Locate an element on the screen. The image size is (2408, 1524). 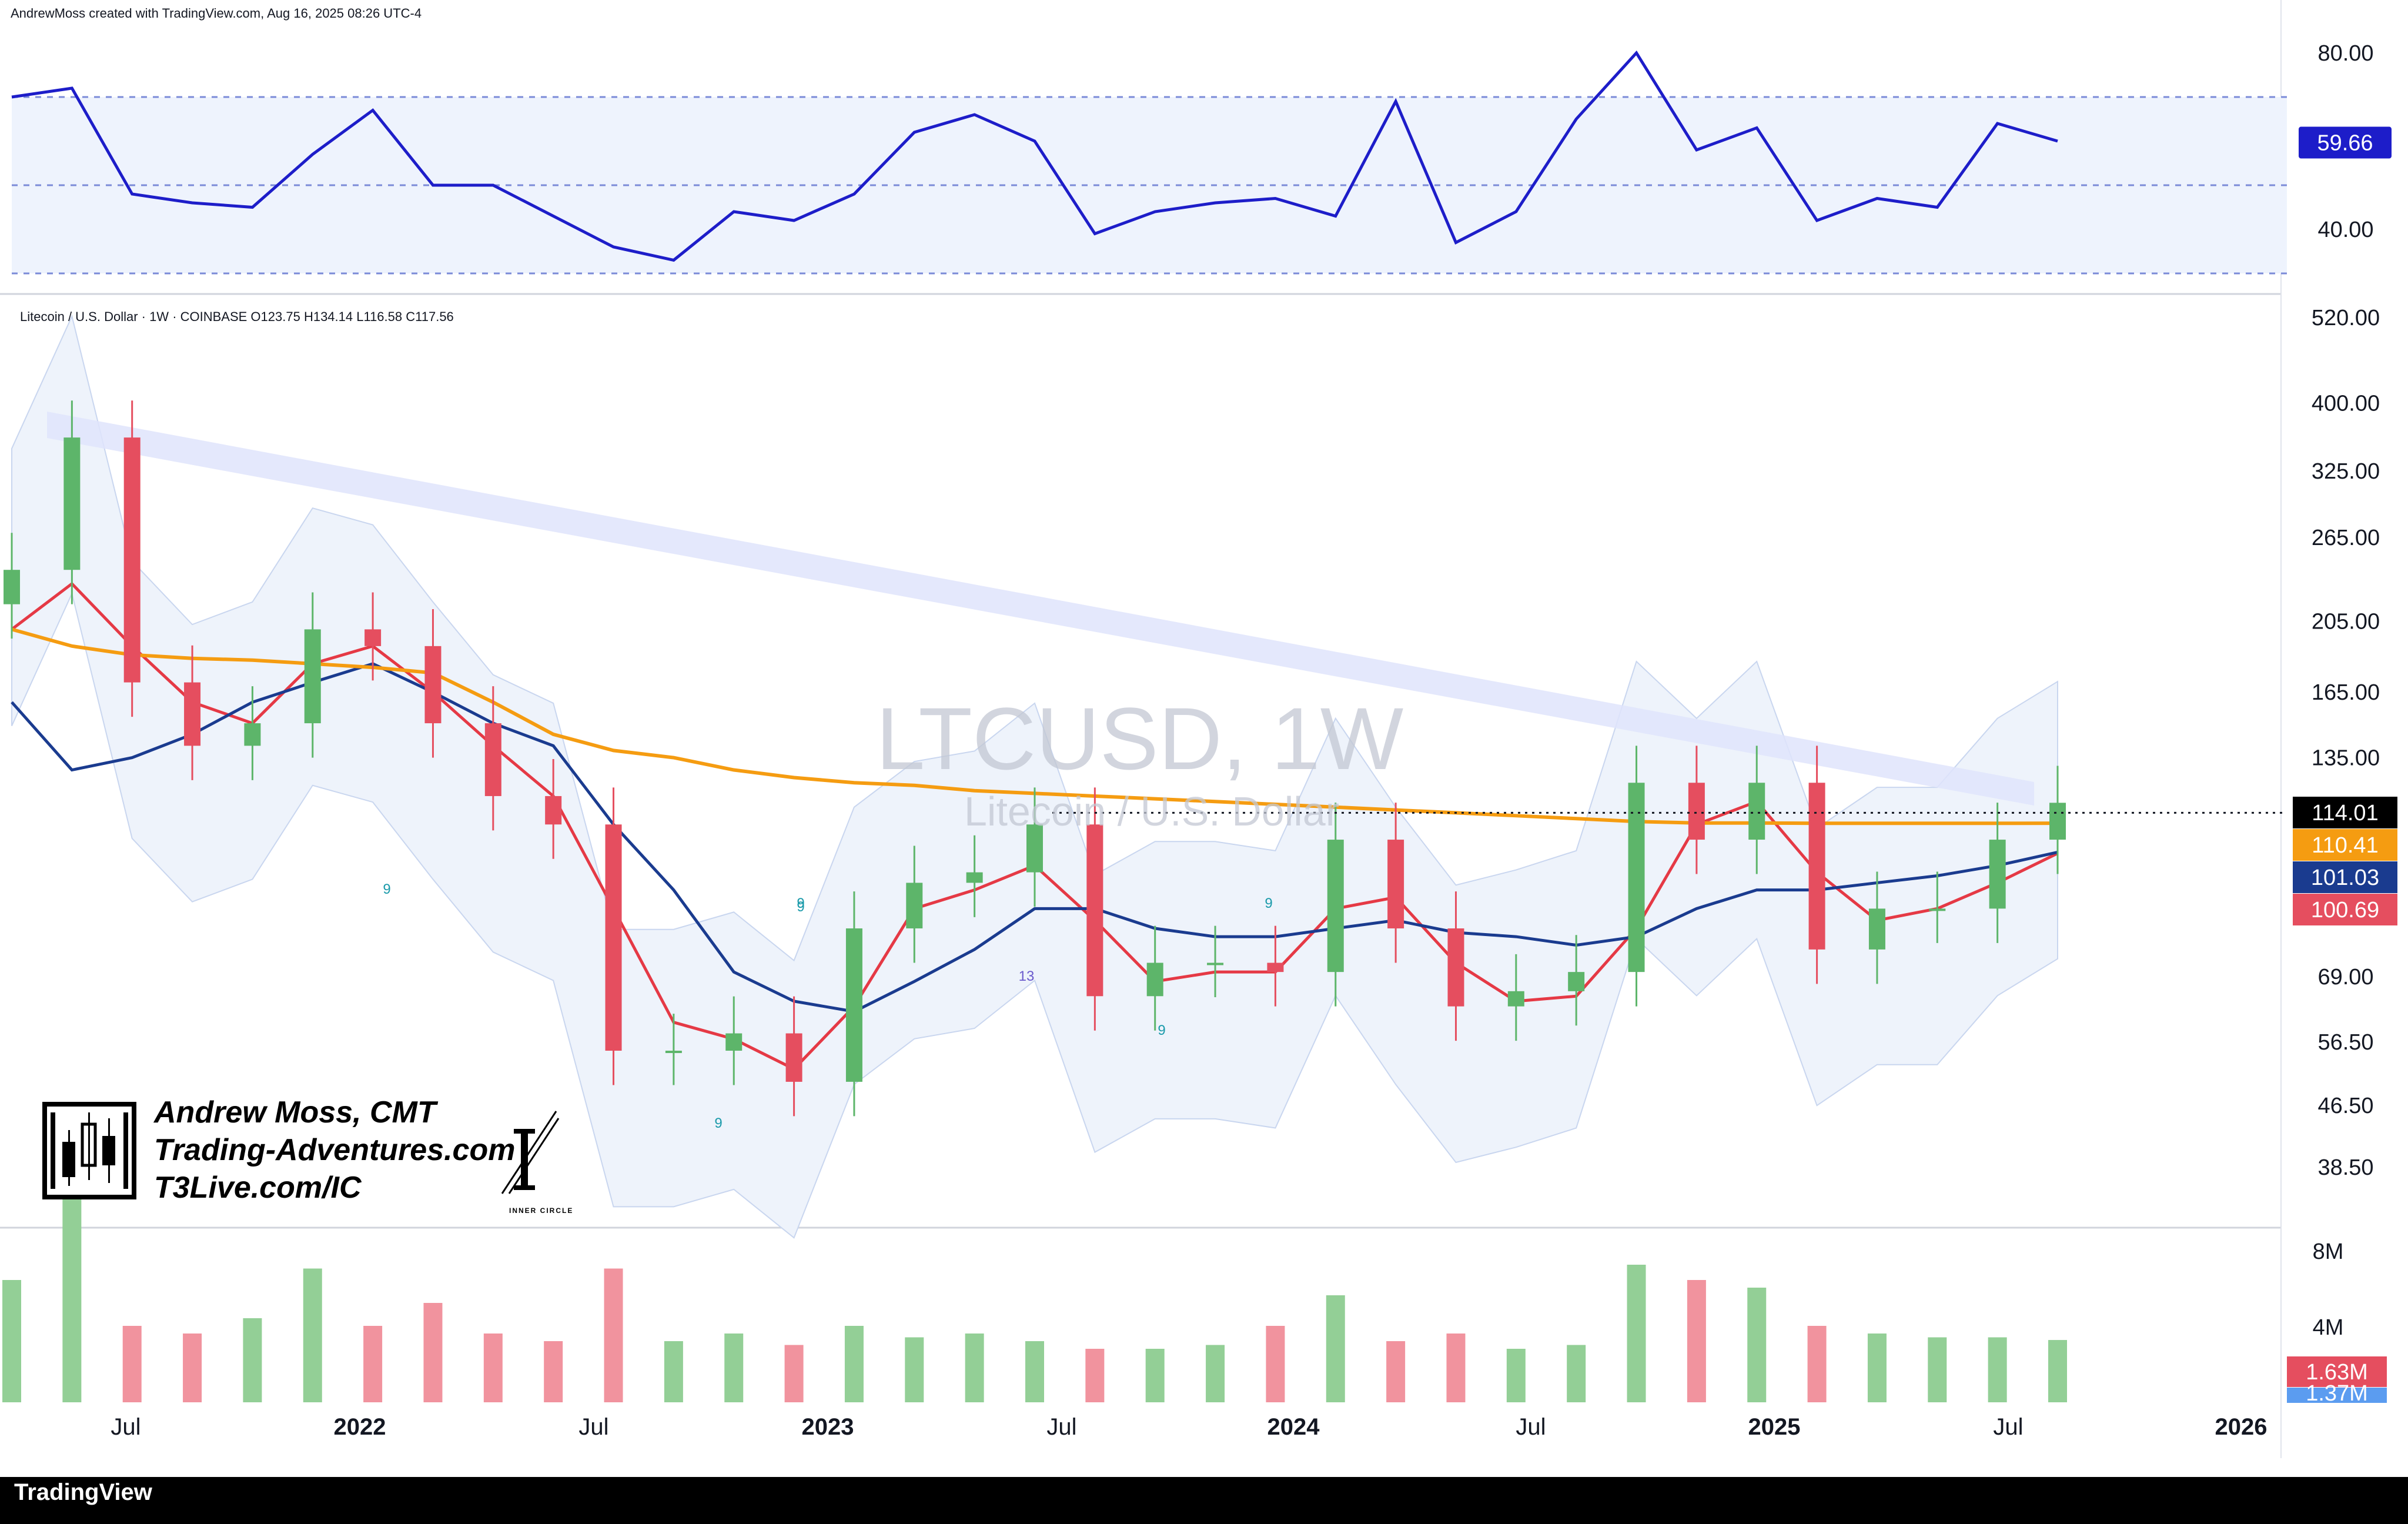
volume-ma-label: 1.37M is located at coordinates (2337, 1393).